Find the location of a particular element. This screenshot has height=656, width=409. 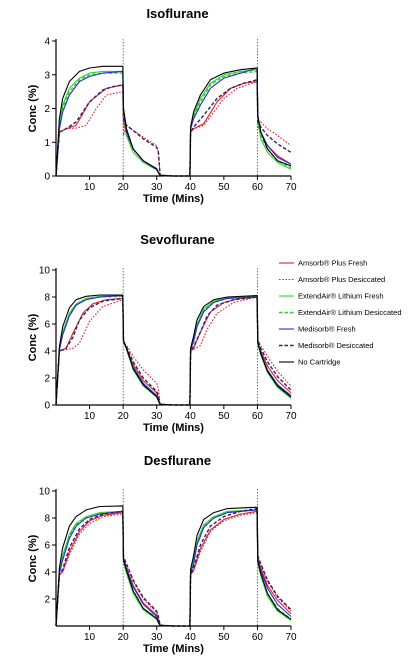

legend-label: Medisorb® Fresh is located at coordinates (327, 329).